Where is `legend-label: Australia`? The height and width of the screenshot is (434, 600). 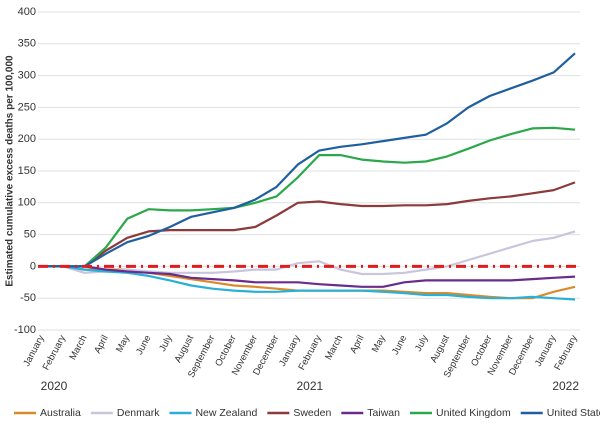 legend-label: Australia is located at coordinates (60, 413).